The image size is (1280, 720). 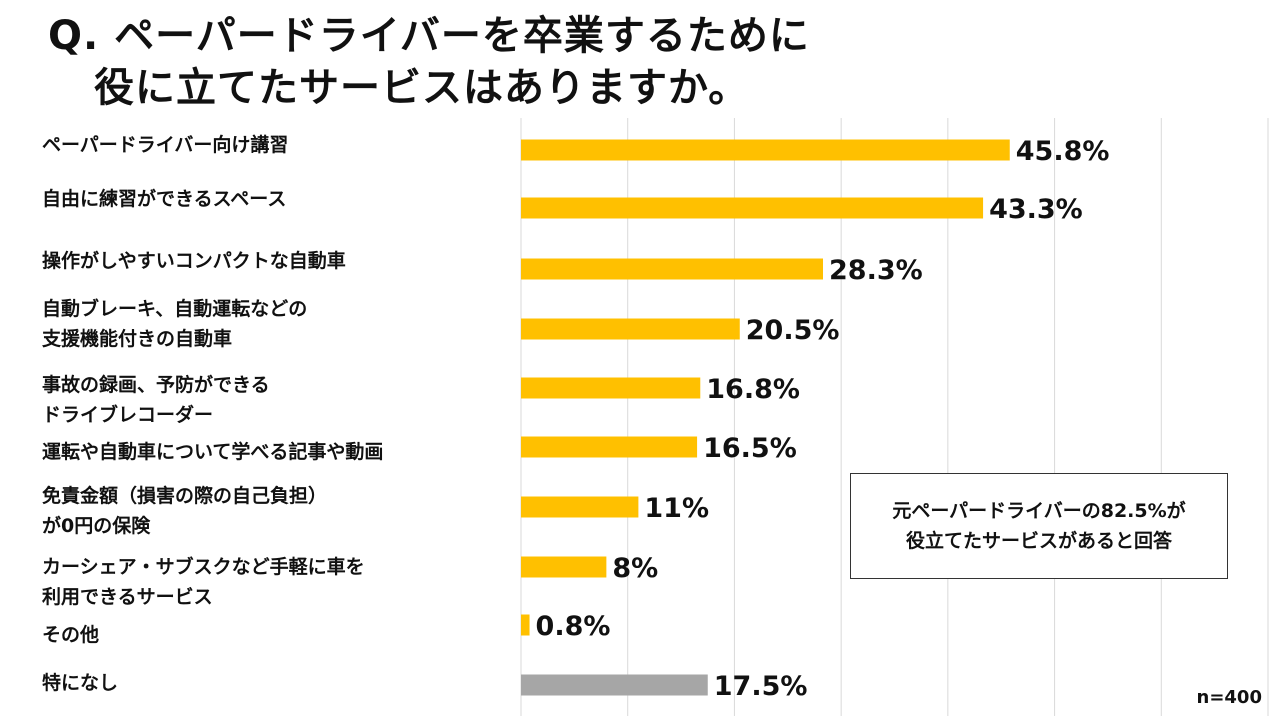 I want to click on value-label-3: 20.5%, so click(x=793, y=330).